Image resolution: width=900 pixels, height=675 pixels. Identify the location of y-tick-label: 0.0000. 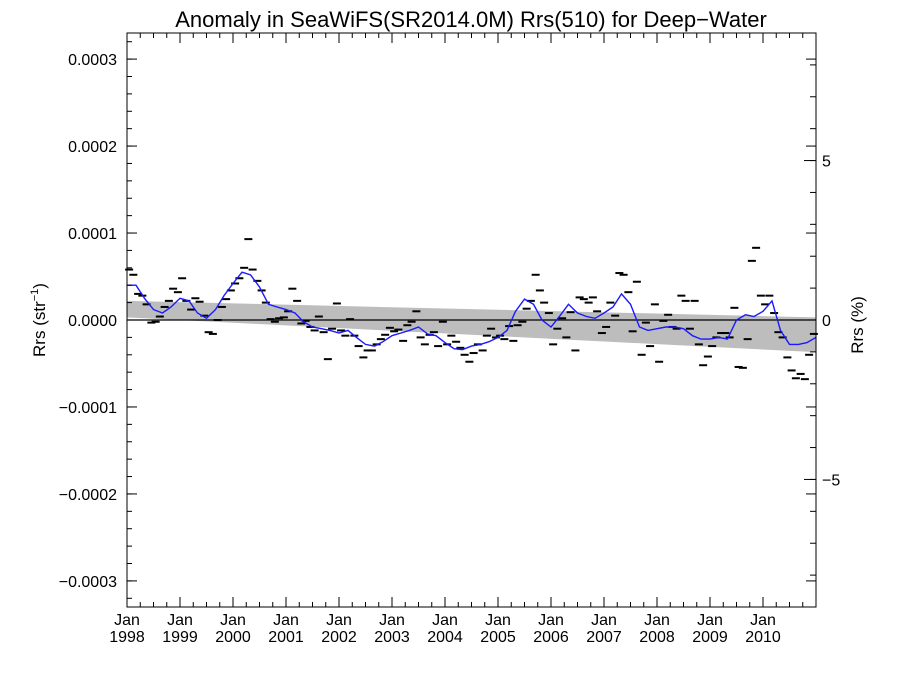
(92, 321).